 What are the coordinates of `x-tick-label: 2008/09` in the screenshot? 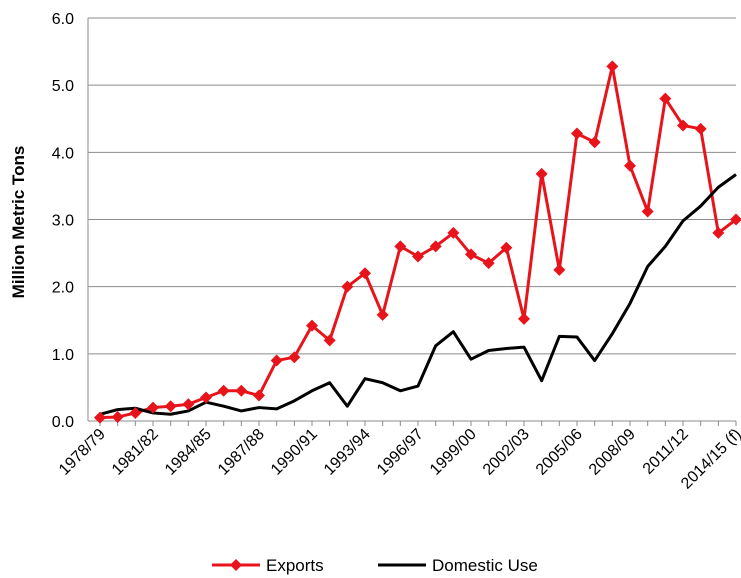 It's located at (612, 452).